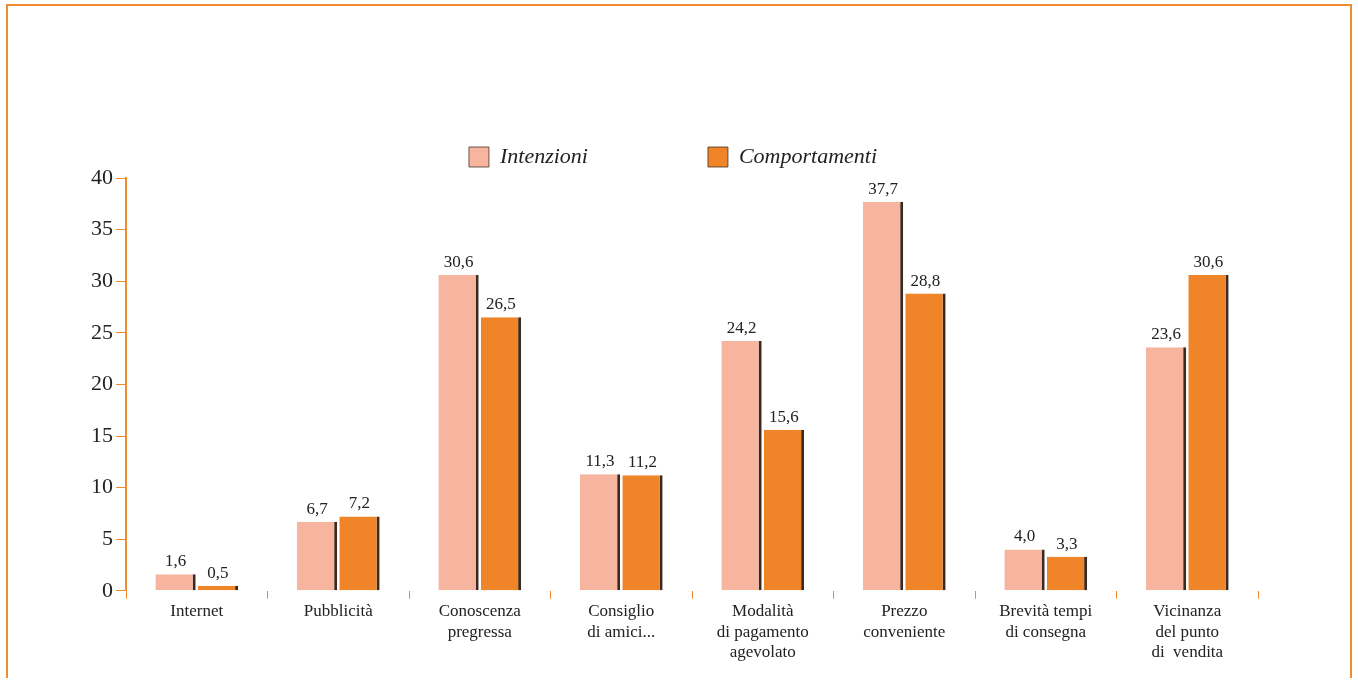 This screenshot has width=1358, height=682. I want to click on data-label: 37,7, so click(883, 188).